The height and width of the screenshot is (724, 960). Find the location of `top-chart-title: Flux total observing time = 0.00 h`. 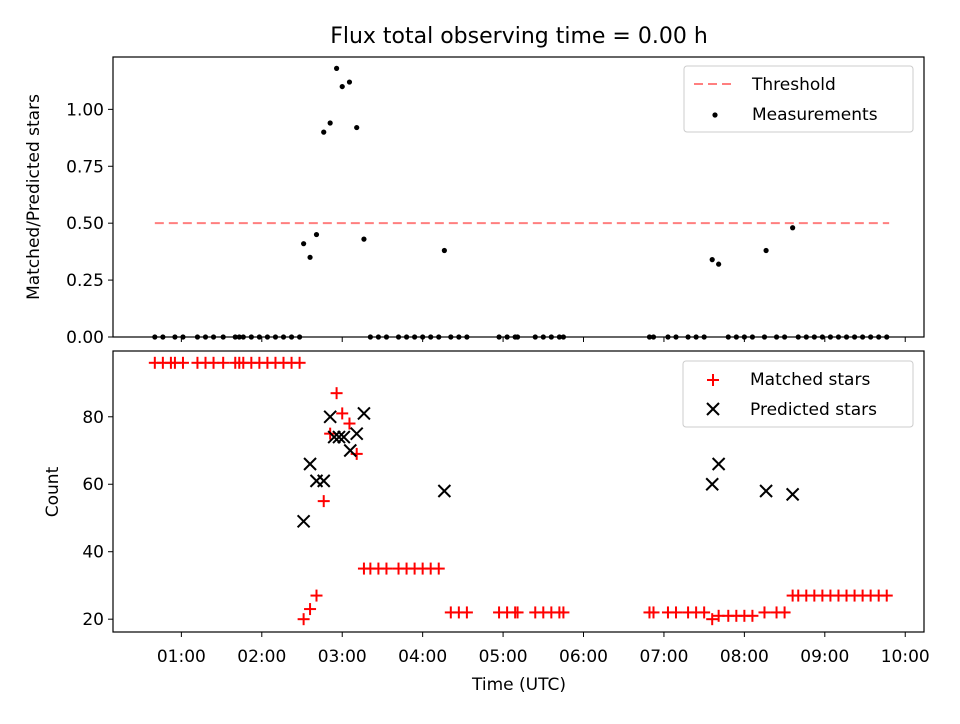

top-chart-title: Flux total observing time = 0.00 h is located at coordinates (519, 36).